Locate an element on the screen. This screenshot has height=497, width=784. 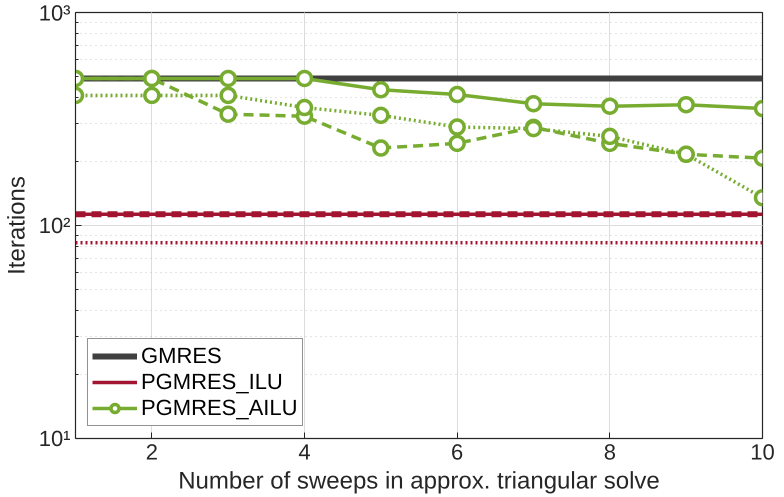
x-tick-label: 6 is located at coordinates (457, 452).